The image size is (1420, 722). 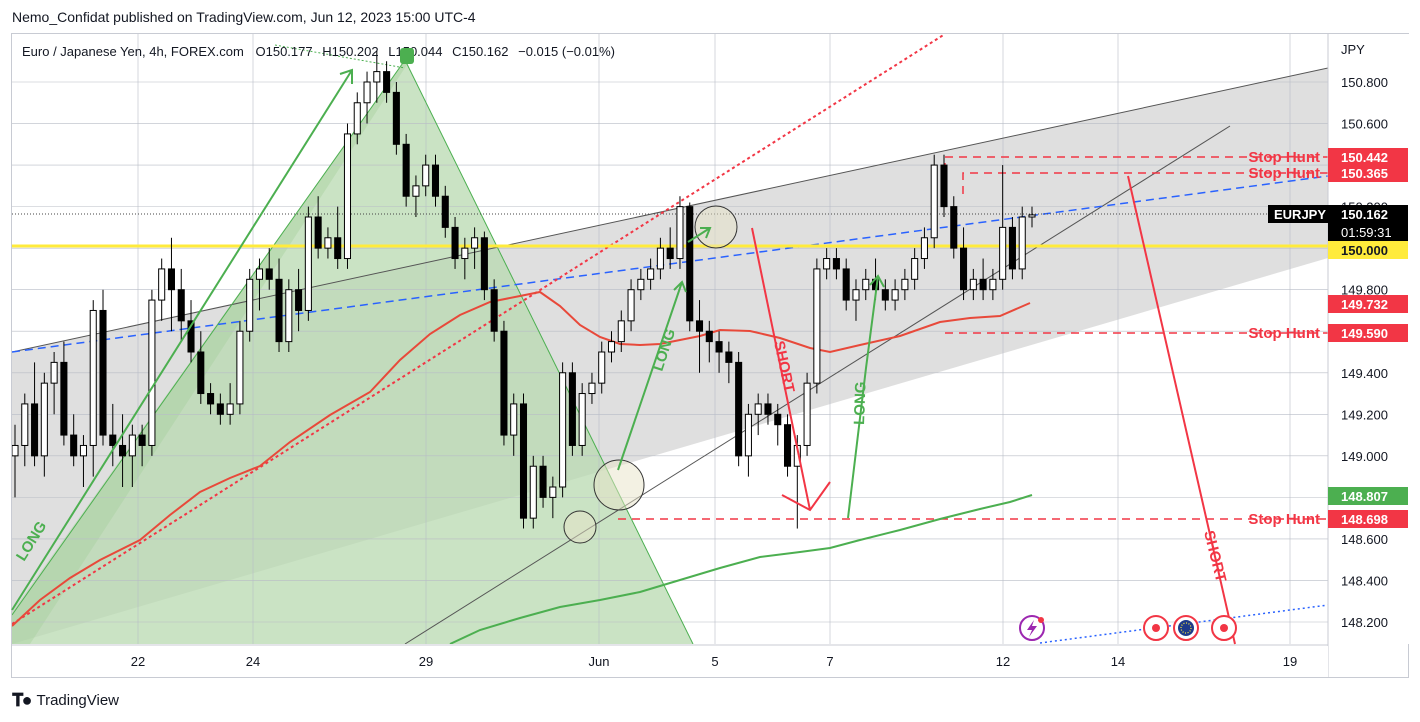 I want to click on high-value: 150.202, so click(x=355, y=51).